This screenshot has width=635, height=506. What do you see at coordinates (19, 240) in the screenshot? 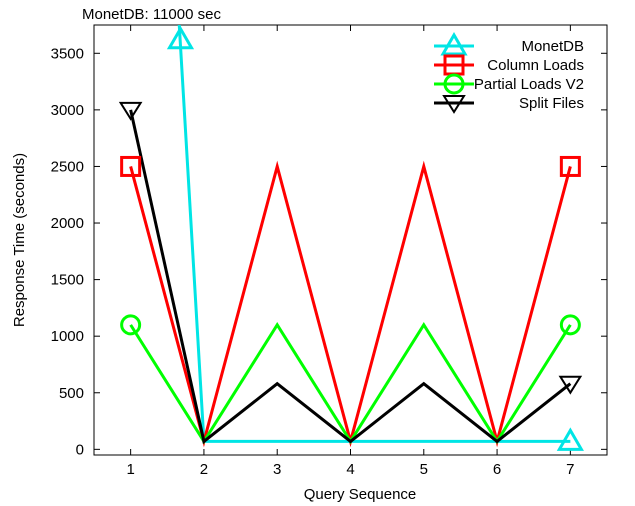
I see `y-axis-title: Response Time (seconds)` at bounding box center [19, 240].